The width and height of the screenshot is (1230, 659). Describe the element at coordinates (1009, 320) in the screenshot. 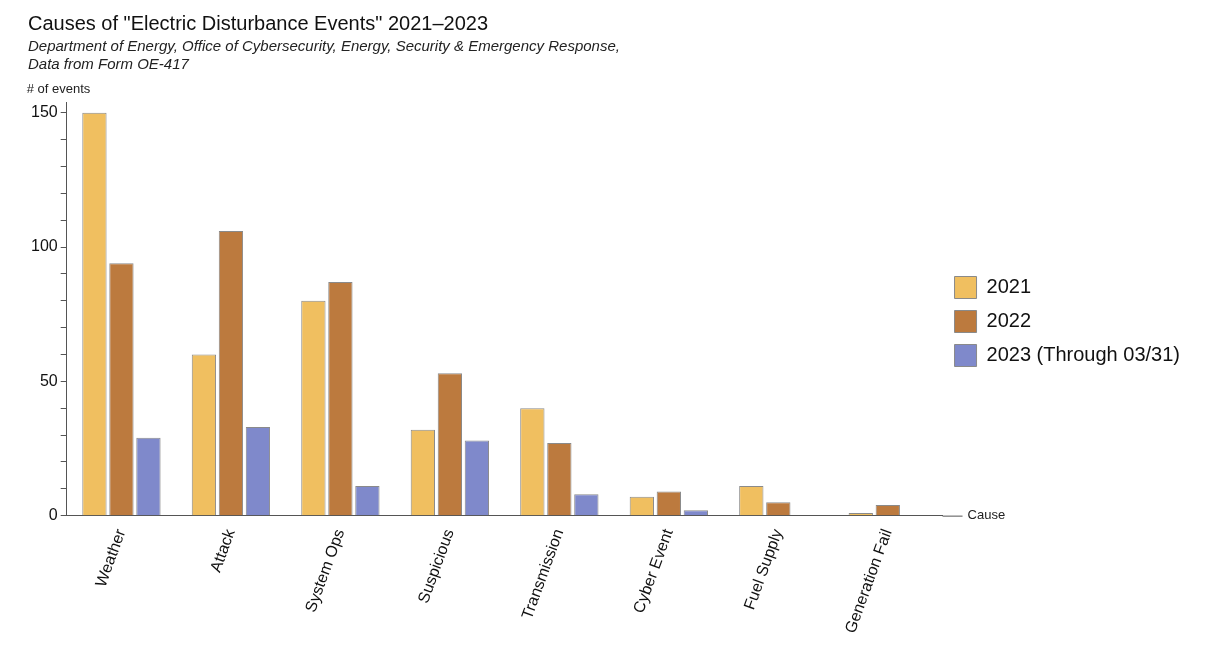

I see `legend-label: 2022` at that location.